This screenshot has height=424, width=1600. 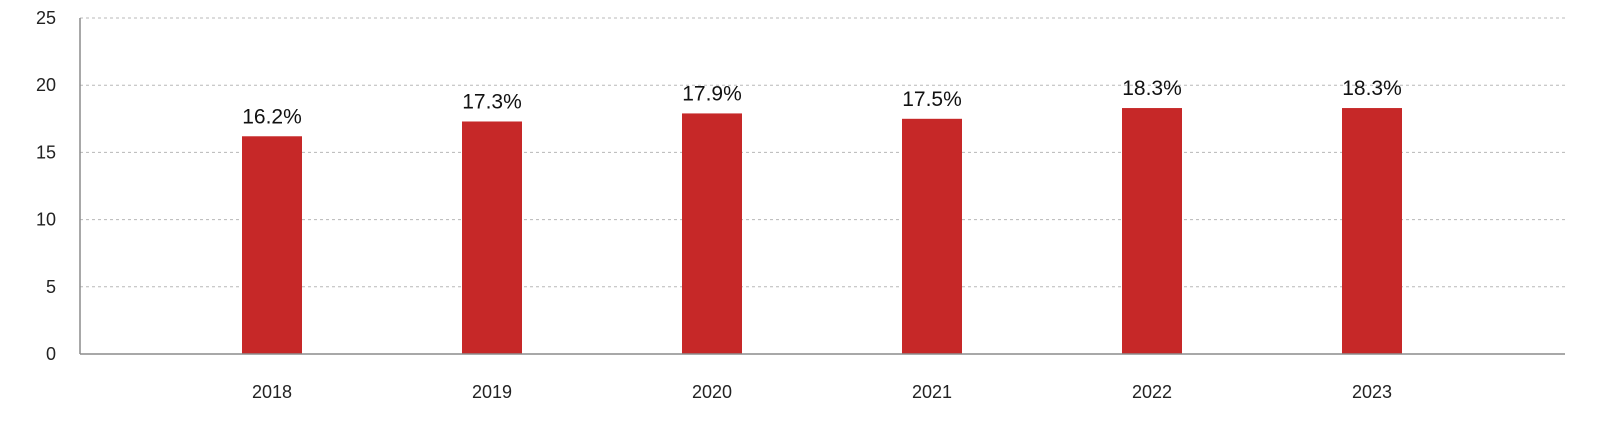 What do you see at coordinates (492, 101) in the screenshot?
I see `data-label: 17.3%` at bounding box center [492, 101].